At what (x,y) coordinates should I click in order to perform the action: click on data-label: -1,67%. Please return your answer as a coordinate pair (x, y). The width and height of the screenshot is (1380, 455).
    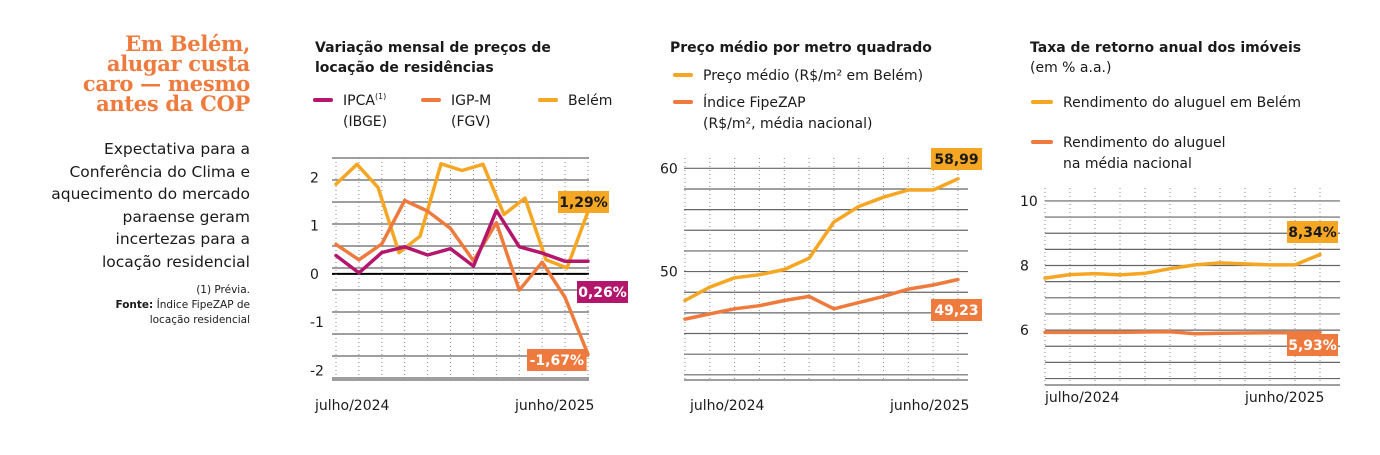
    Looking at the image, I should click on (557, 361).